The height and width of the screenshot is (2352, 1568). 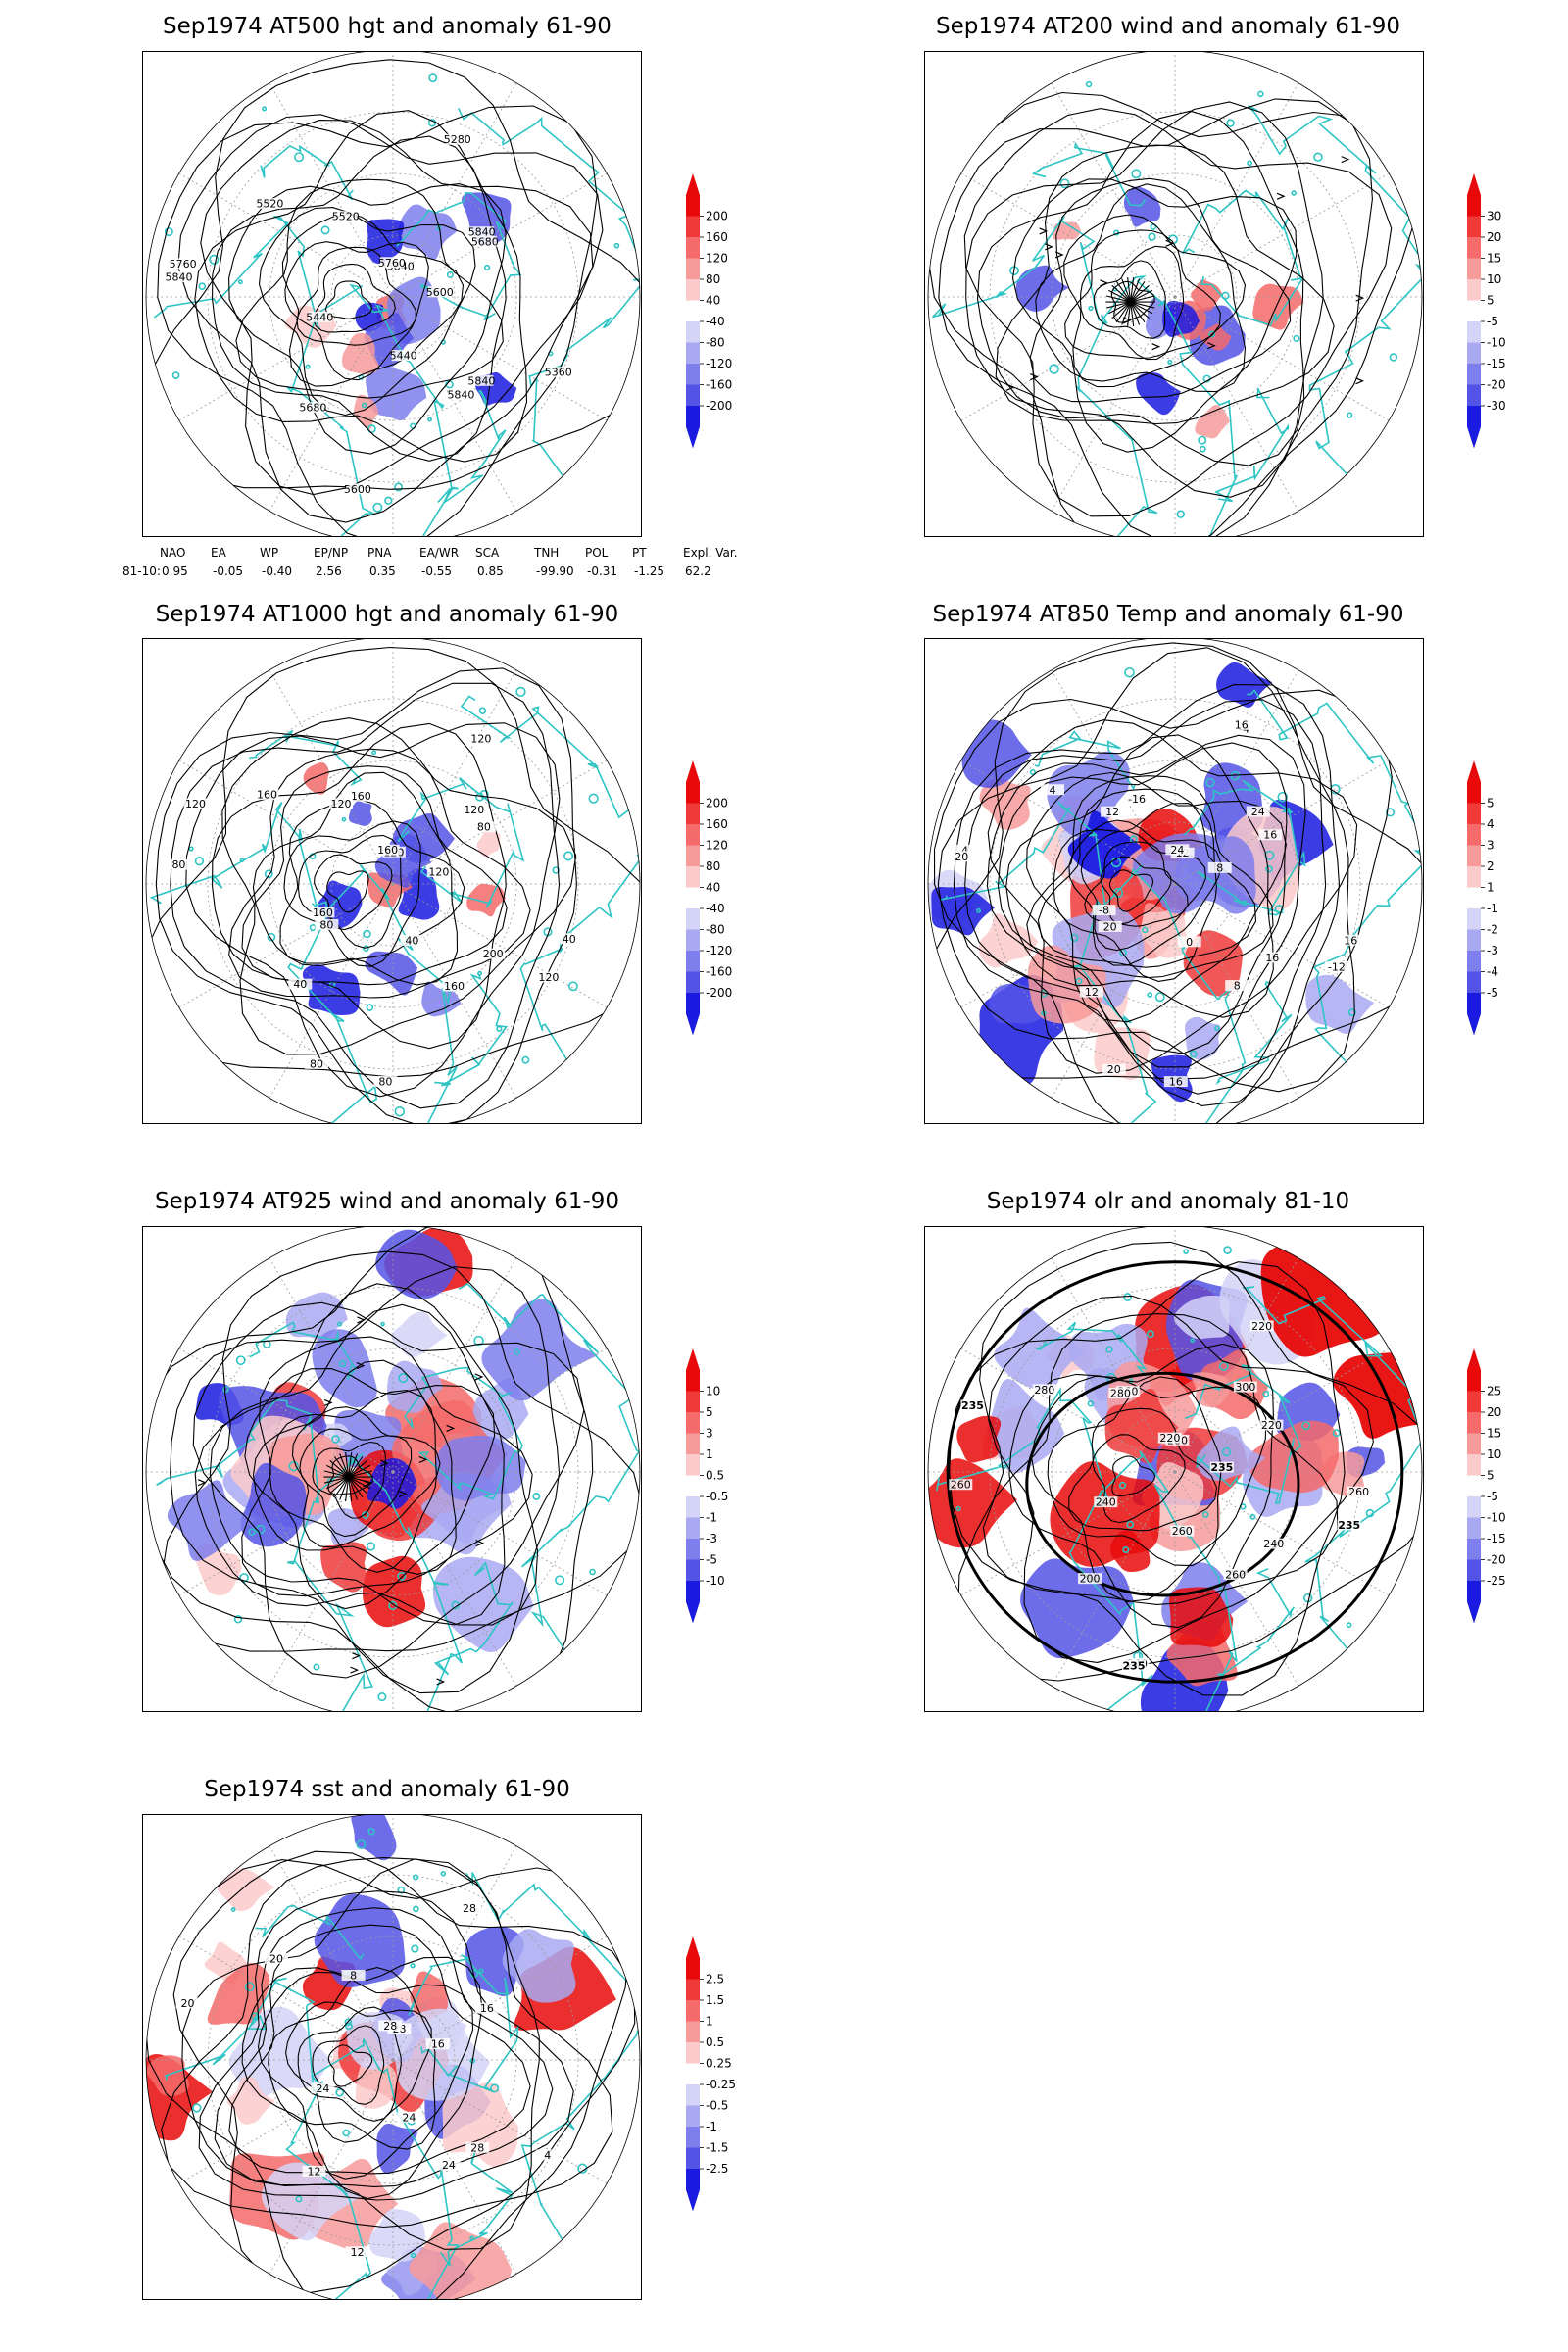 I want to click on contour-label: 40, so click(x=300, y=984).